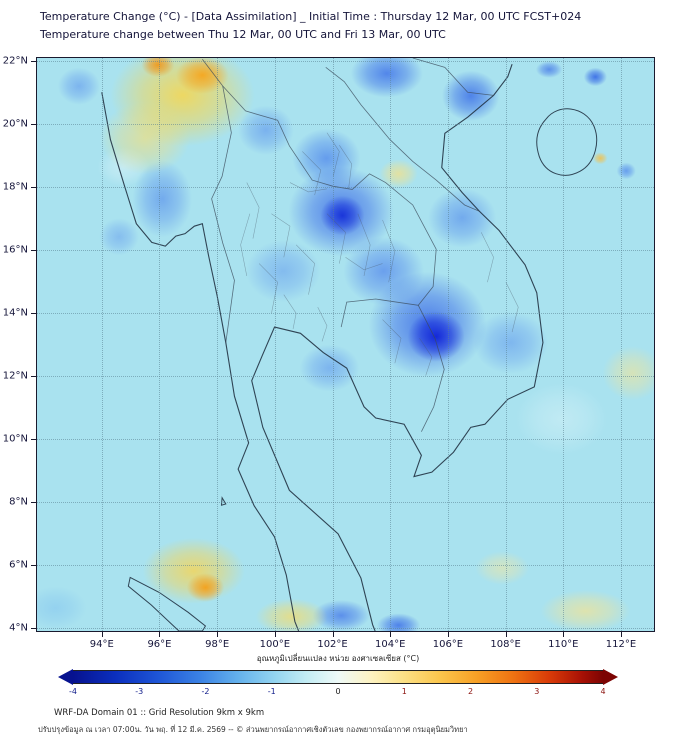  Describe the element at coordinates (603, 691) in the screenshot. I see `colorbar-tick-label: 4` at that location.